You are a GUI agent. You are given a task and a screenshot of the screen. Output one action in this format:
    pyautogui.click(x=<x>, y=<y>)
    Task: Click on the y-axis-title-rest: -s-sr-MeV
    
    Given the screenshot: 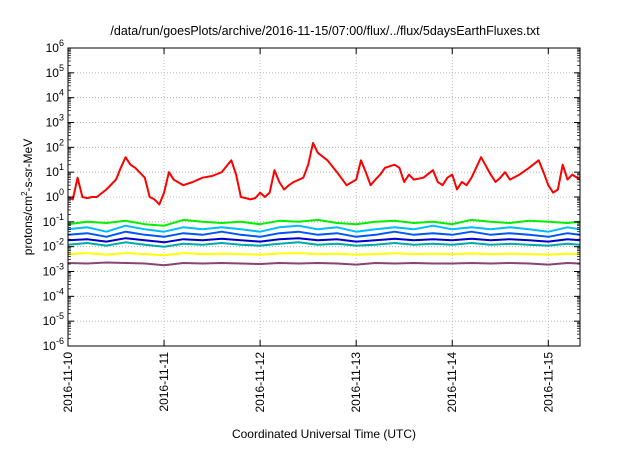 What is the action you would take?
    pyautogui.click(x=28, y=165)
    